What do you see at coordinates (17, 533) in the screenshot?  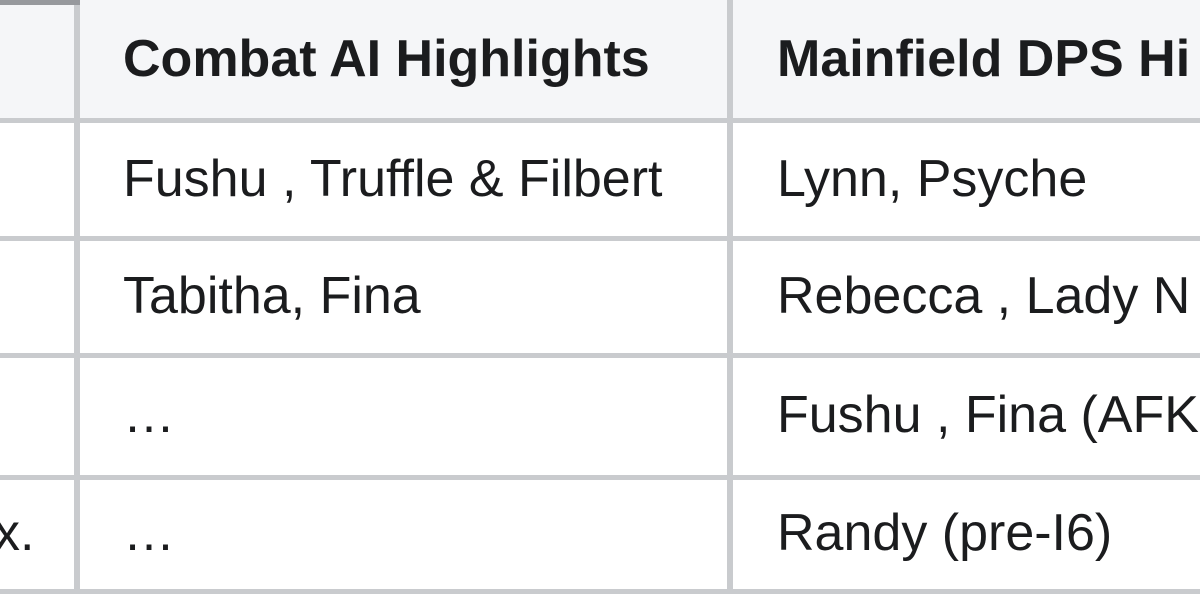 I see `row4-label-cell: x.` at bounding box center [17, 533].